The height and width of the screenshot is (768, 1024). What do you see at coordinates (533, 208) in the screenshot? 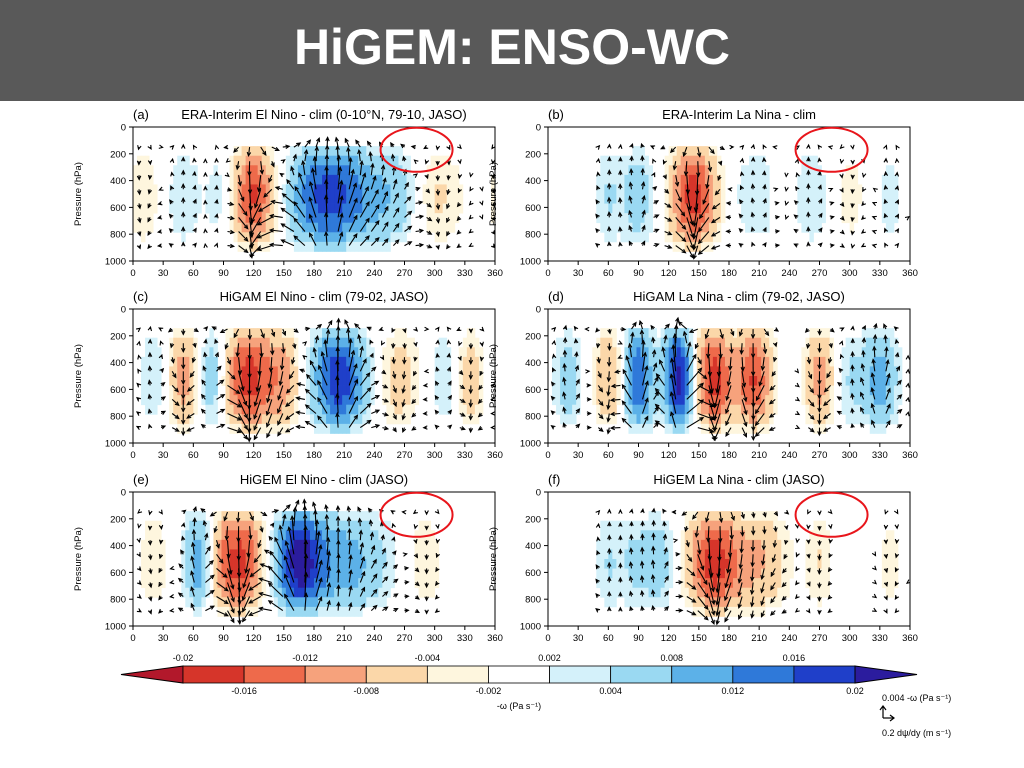
I see `y-tick-label: 600` at bounding box center [533, 208].